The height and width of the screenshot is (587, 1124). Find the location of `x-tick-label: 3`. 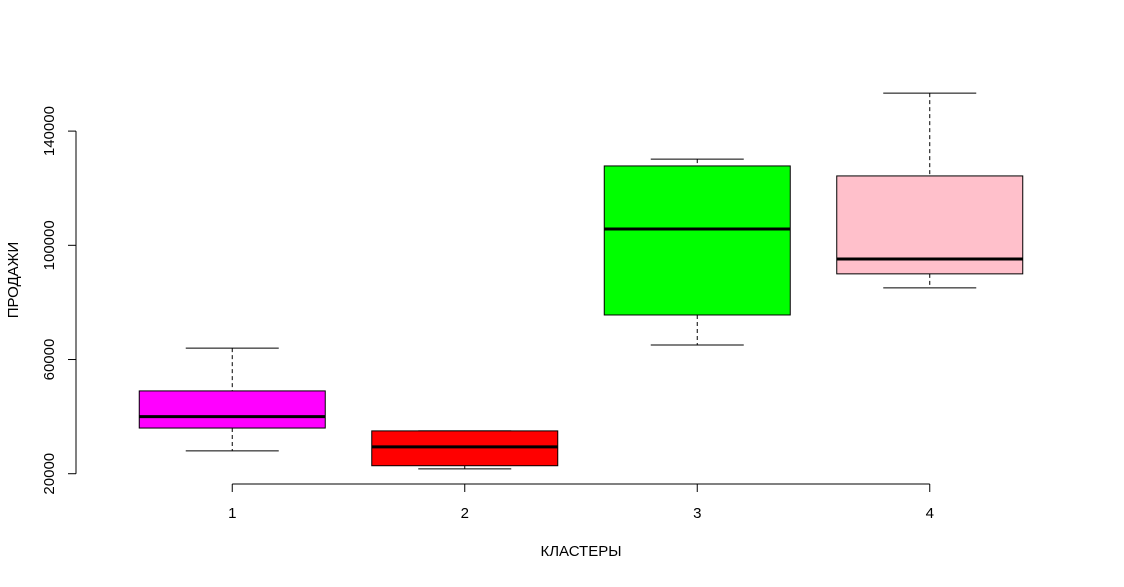

x-tick-label: 3 is located at coordinates (697, 513).